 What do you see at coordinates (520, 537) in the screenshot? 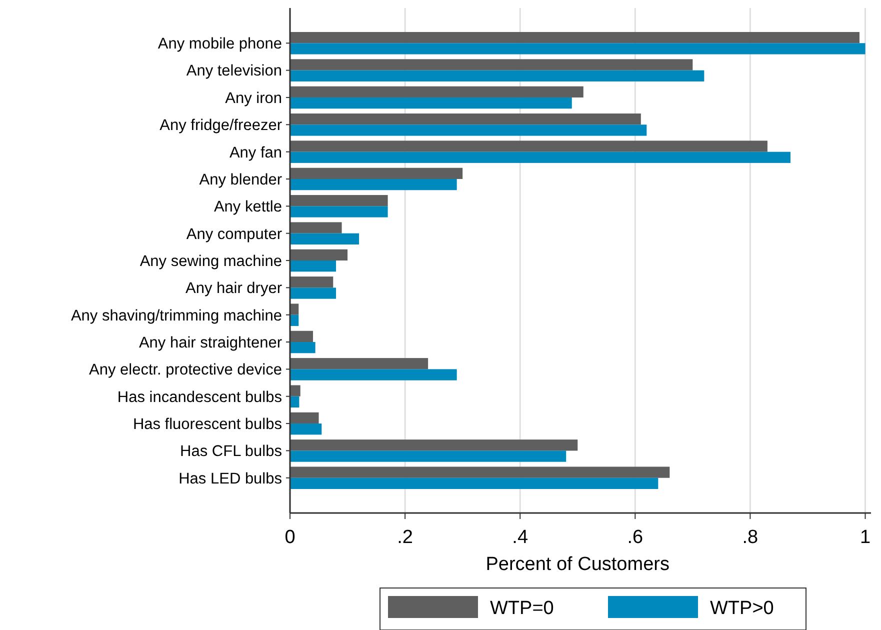
I see `x-tick-label: .4` at bounding box center [520, 537].